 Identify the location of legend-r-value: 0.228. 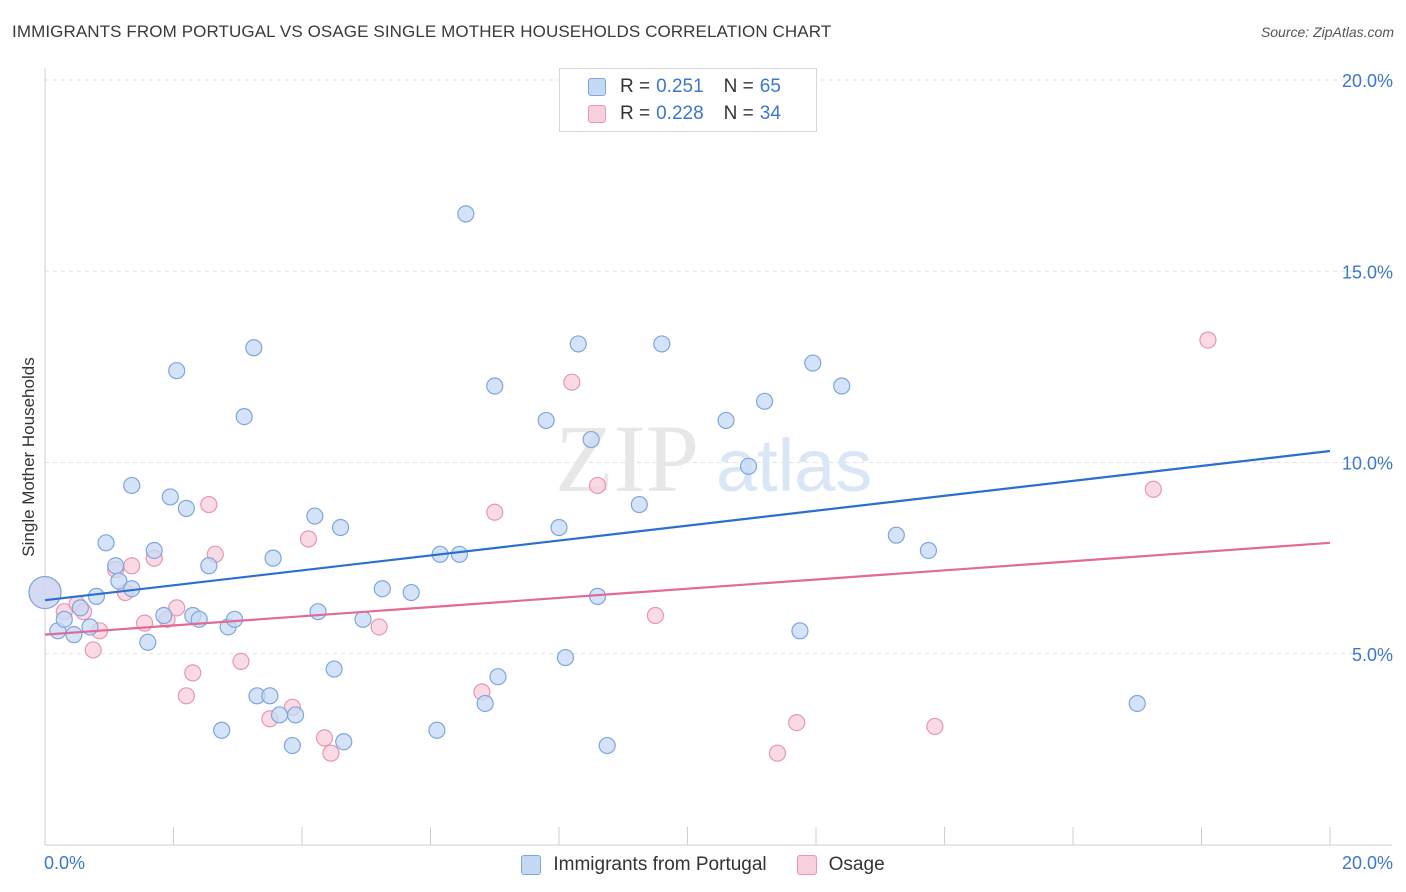
(680, 113).